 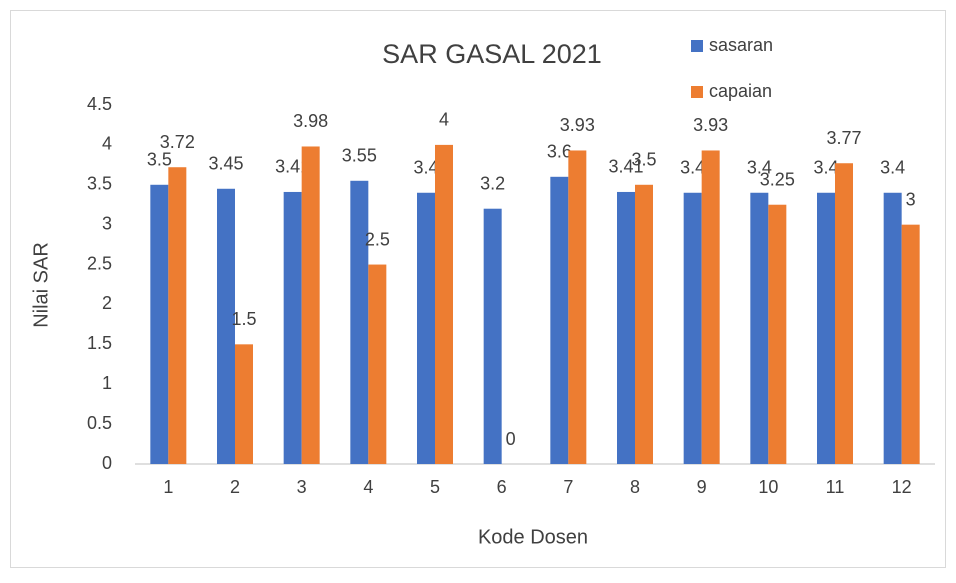 What do you see at coordinates (502, 487) in the screenshot?
I see `x-tick-label: 6` at bounding box center [502, 487].